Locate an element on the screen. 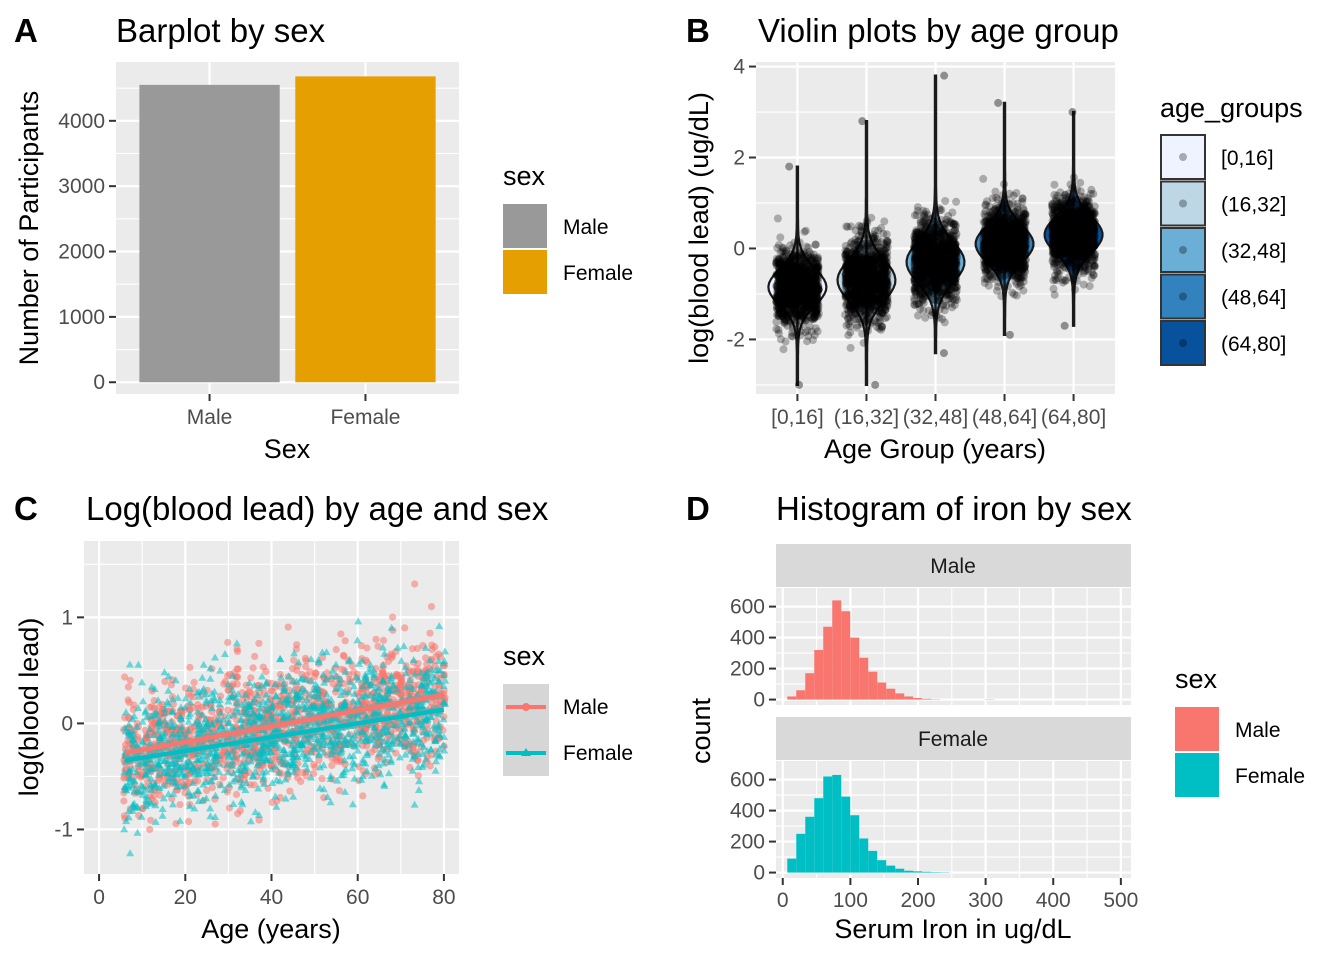 This screenshot has width=1344, height=960. panel-a-y-tick-label: 2000 is located at coordinates (81, 252).